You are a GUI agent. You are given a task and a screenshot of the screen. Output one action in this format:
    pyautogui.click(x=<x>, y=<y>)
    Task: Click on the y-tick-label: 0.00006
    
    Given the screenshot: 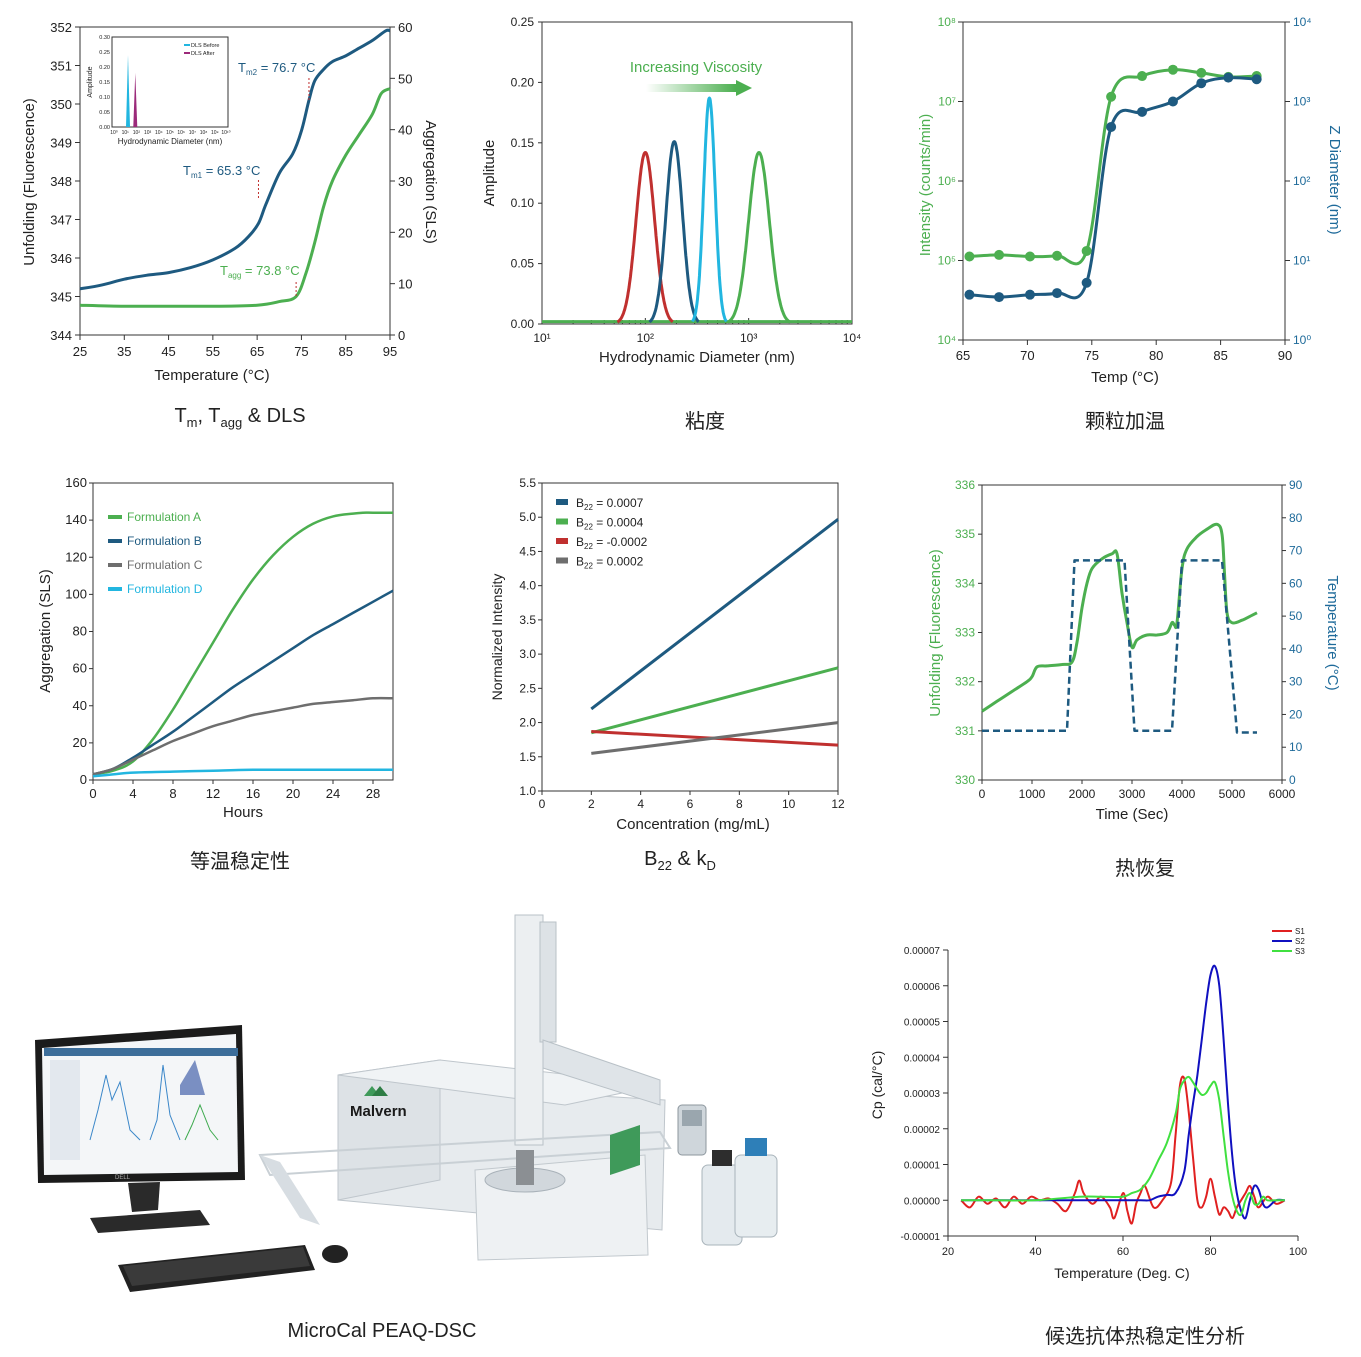 What is the action you would take?
    pyautogui.click(x=922, y=987)
    